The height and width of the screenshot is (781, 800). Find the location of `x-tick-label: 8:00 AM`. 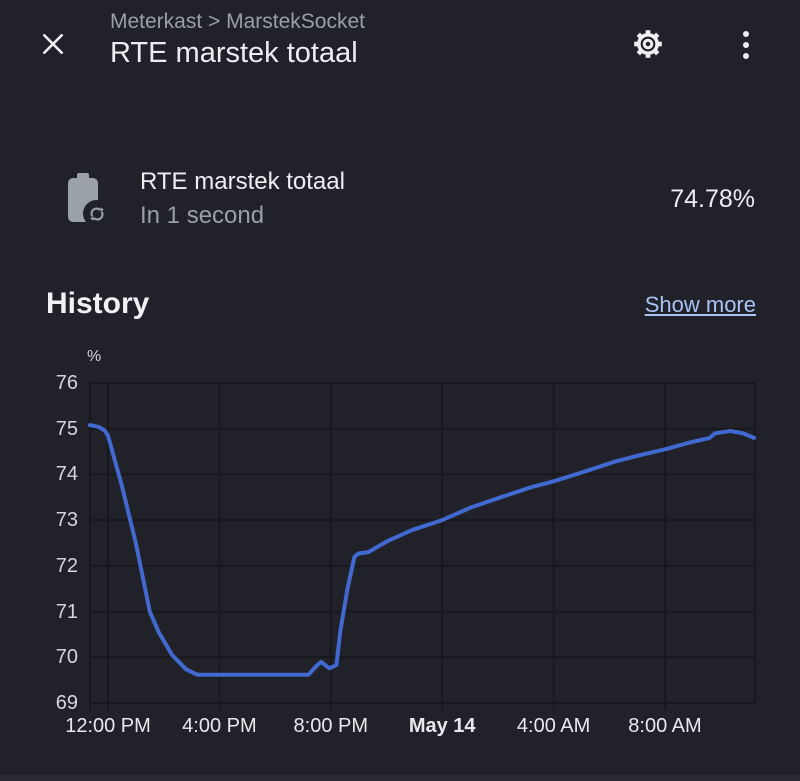

x-tick-label: 8:00 AM is located at coordinates (665, 726).